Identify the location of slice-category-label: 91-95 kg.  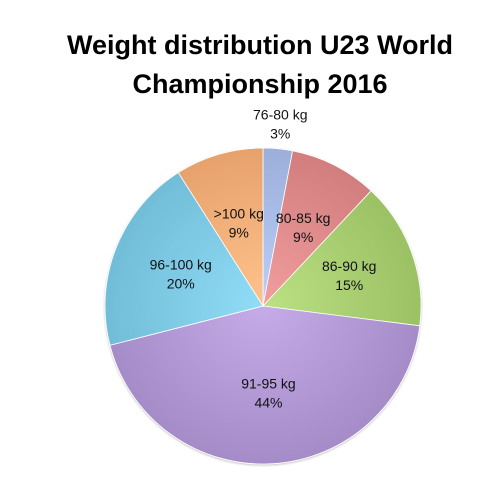
(268, 384).